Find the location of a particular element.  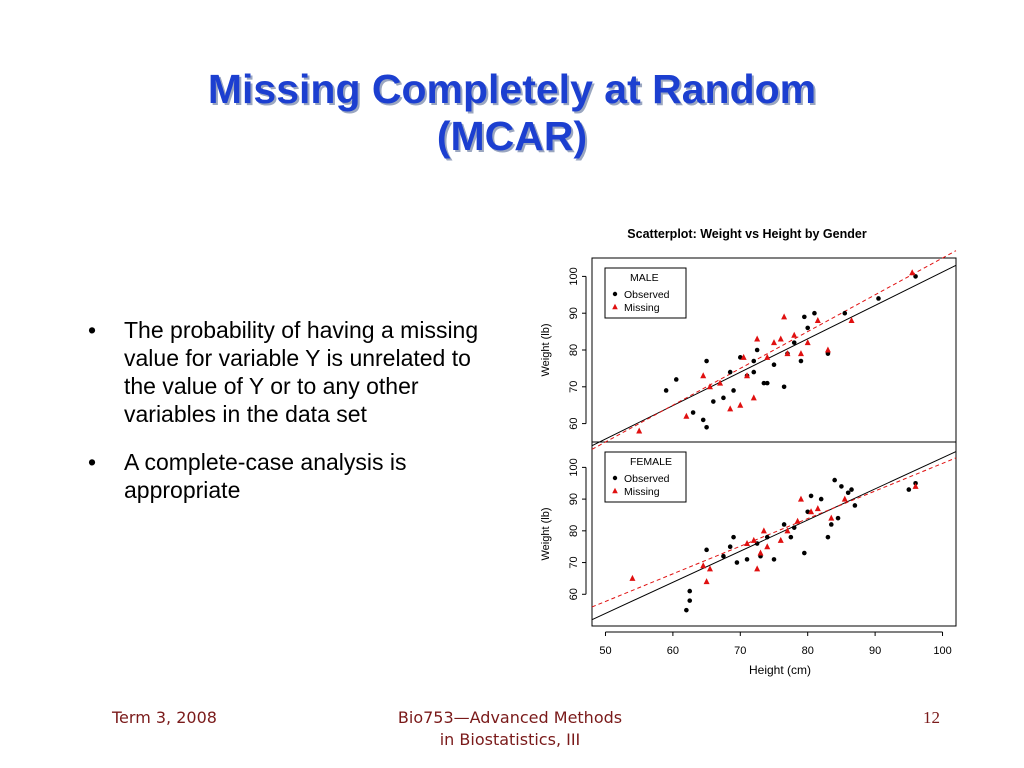

x-tick-label: 60 is located at coordinates (673, 651).